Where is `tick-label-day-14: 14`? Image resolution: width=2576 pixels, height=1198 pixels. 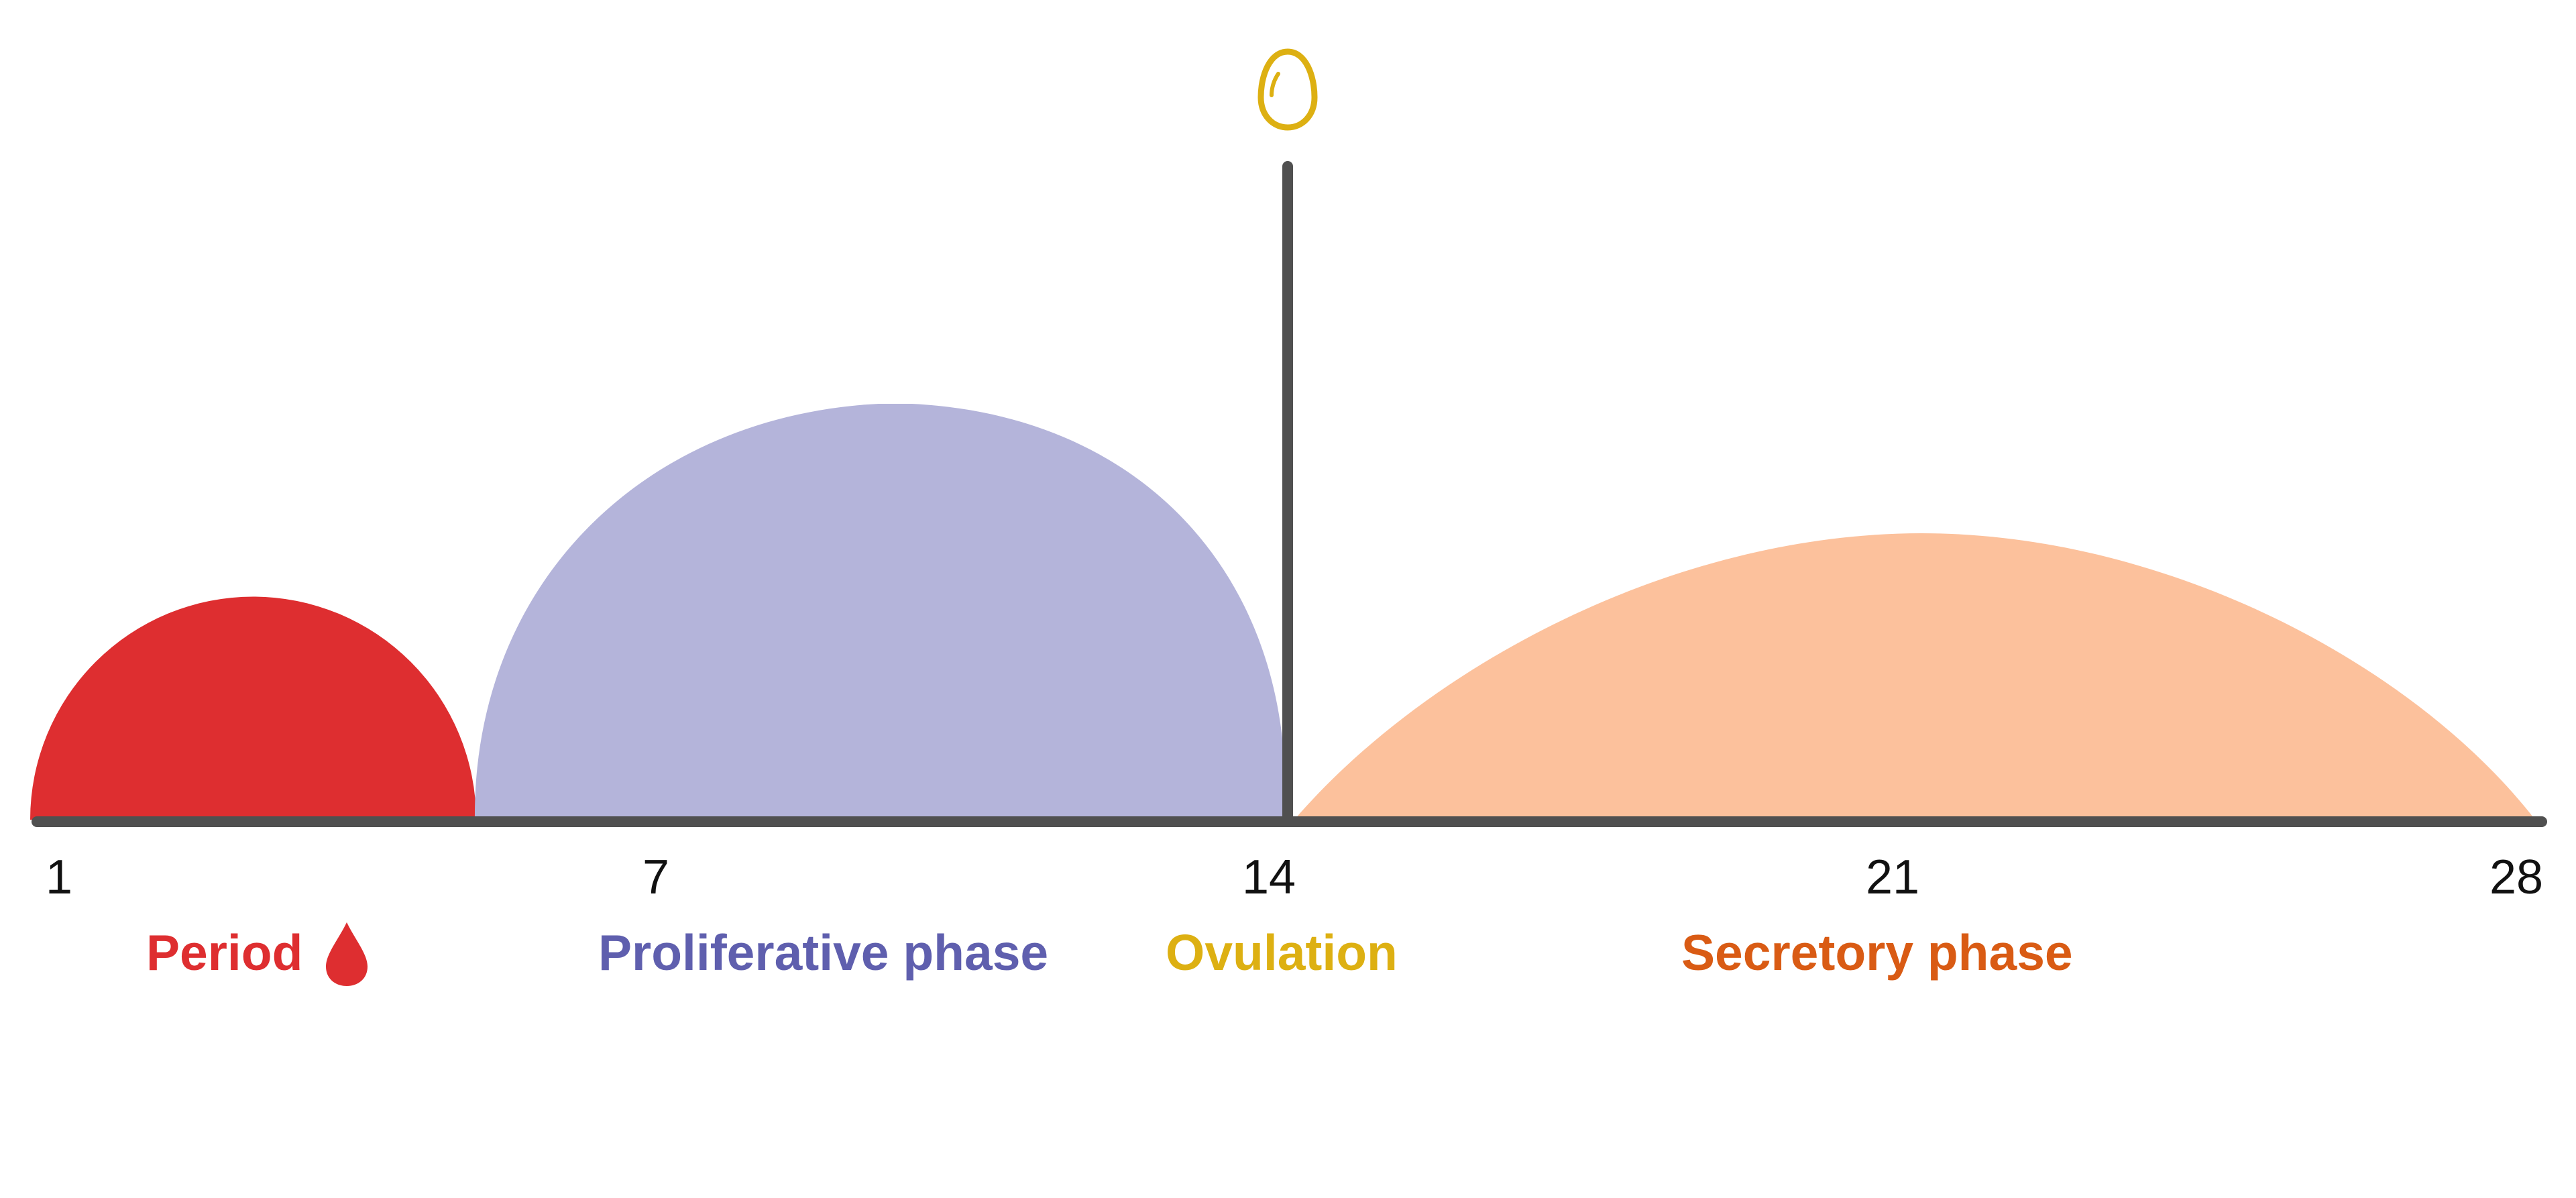 tick-label-day-14: 14 is located at coordinates (1269, 877).